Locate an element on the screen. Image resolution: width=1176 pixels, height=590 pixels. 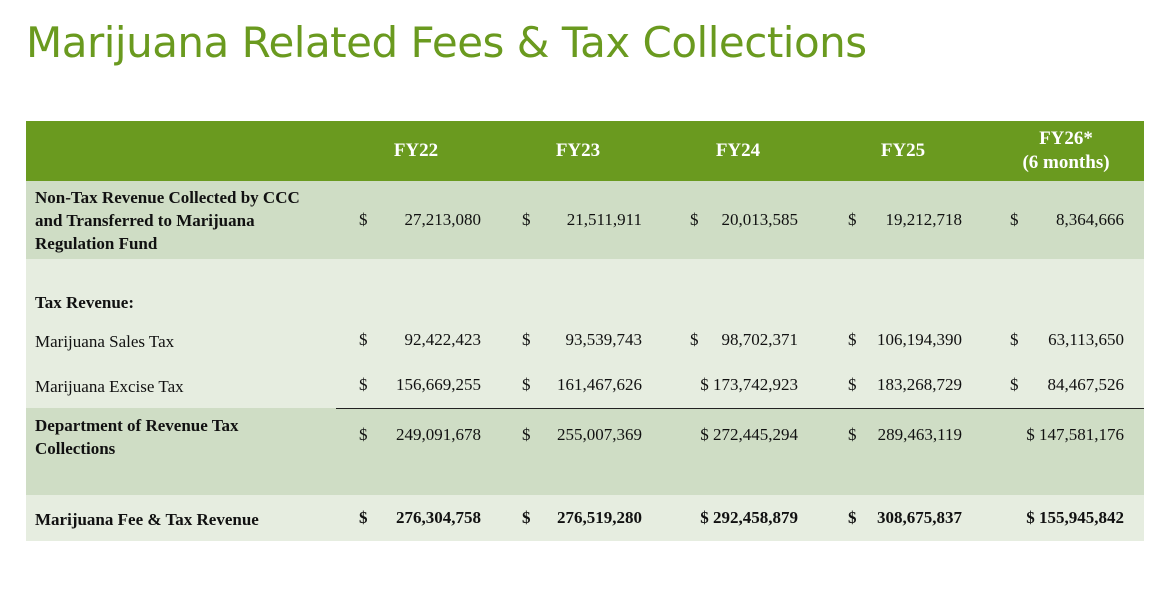
cell-sales-fy26: 63,113,650 is located at coordinates (1086, 339).